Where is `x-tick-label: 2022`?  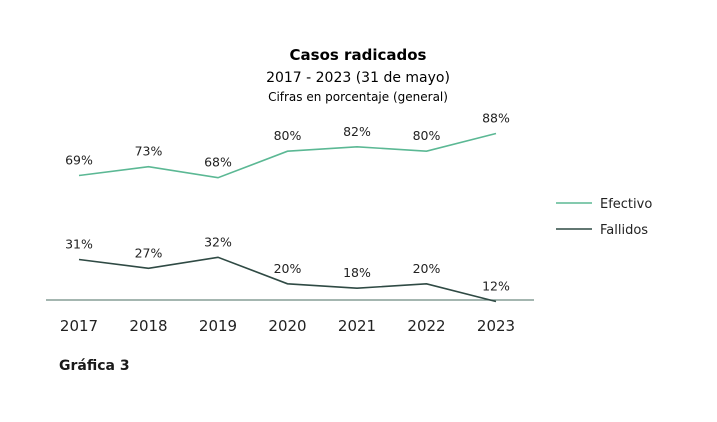 x-tick-label: 2022 is located at coordinates (426, 326).